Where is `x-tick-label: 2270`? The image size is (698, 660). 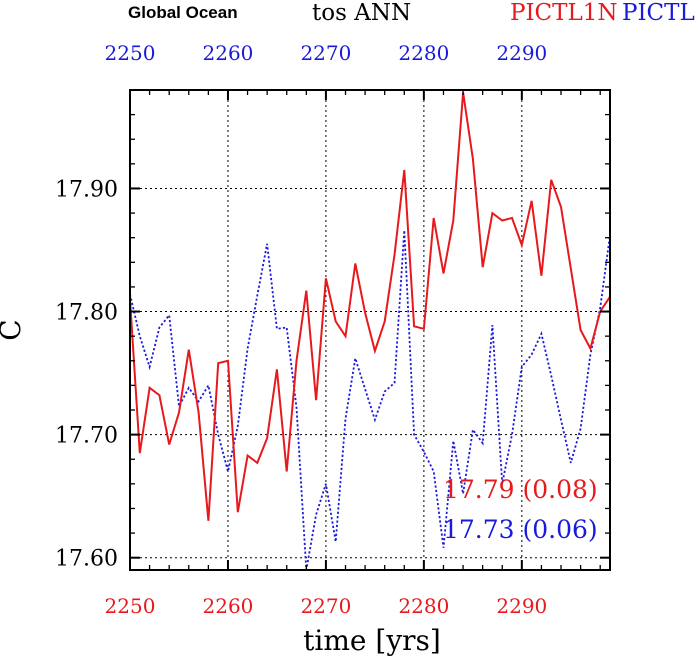
x-tick-label: 2270 is located at coordinates (325, 606).